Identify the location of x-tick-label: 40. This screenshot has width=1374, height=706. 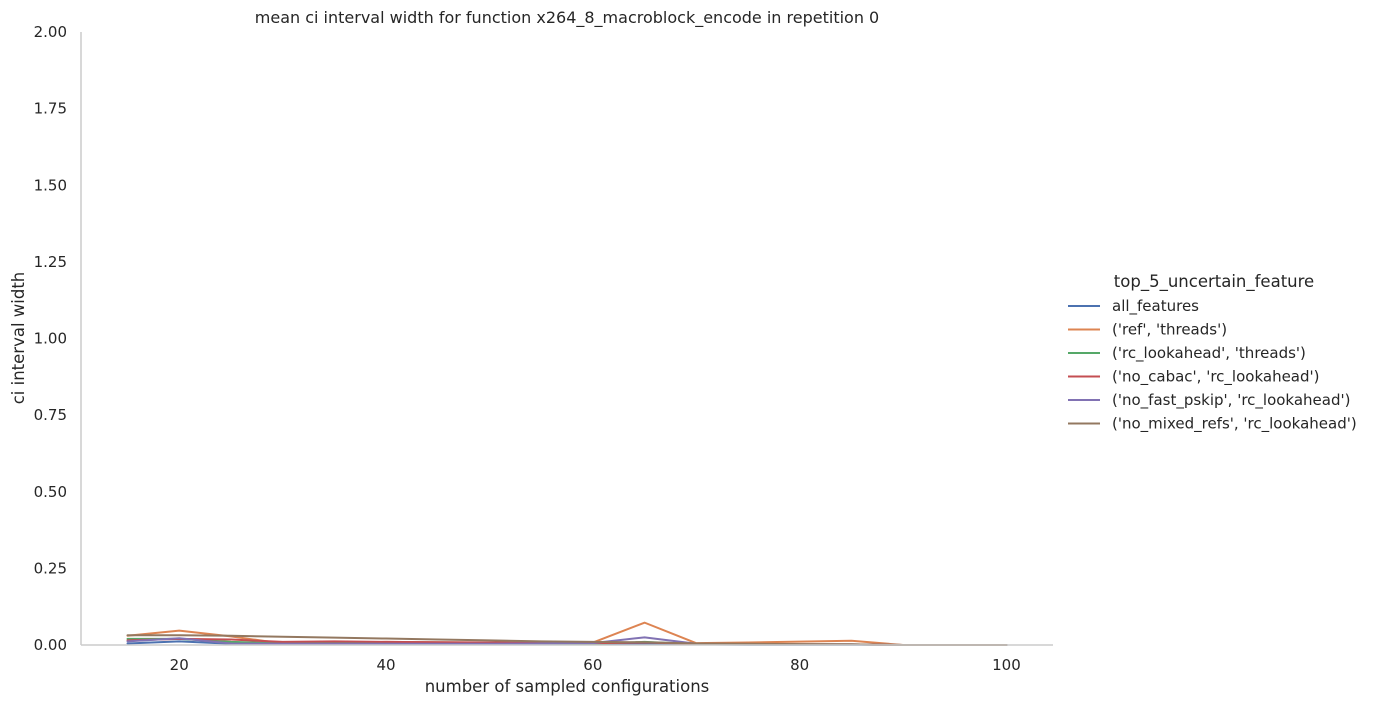
(385, 665).